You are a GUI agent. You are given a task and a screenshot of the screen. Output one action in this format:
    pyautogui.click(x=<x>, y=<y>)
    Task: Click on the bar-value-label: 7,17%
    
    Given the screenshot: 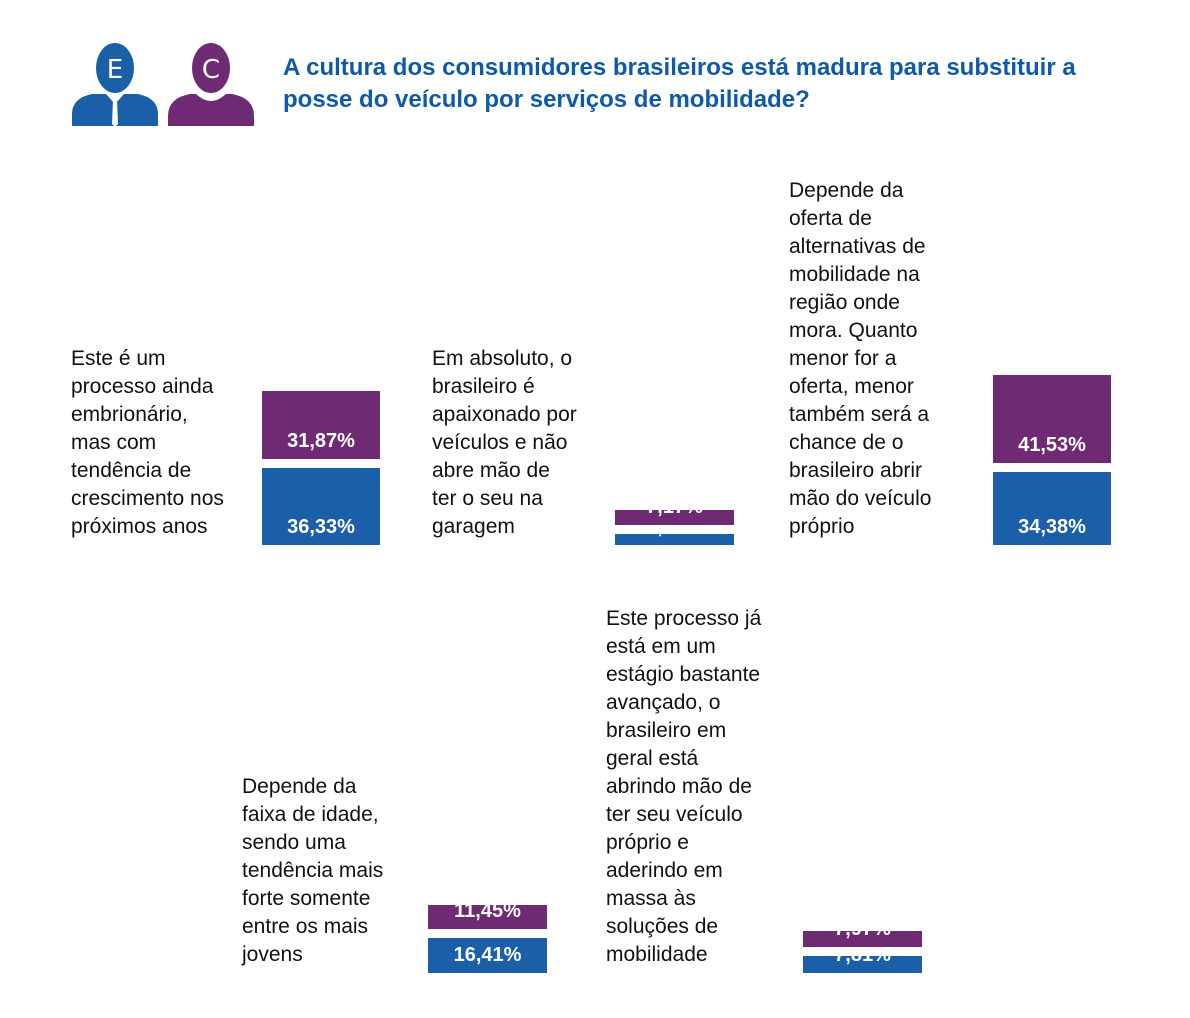 What is the action you would take?
    pyautogui.click(x=674, y=507)
    